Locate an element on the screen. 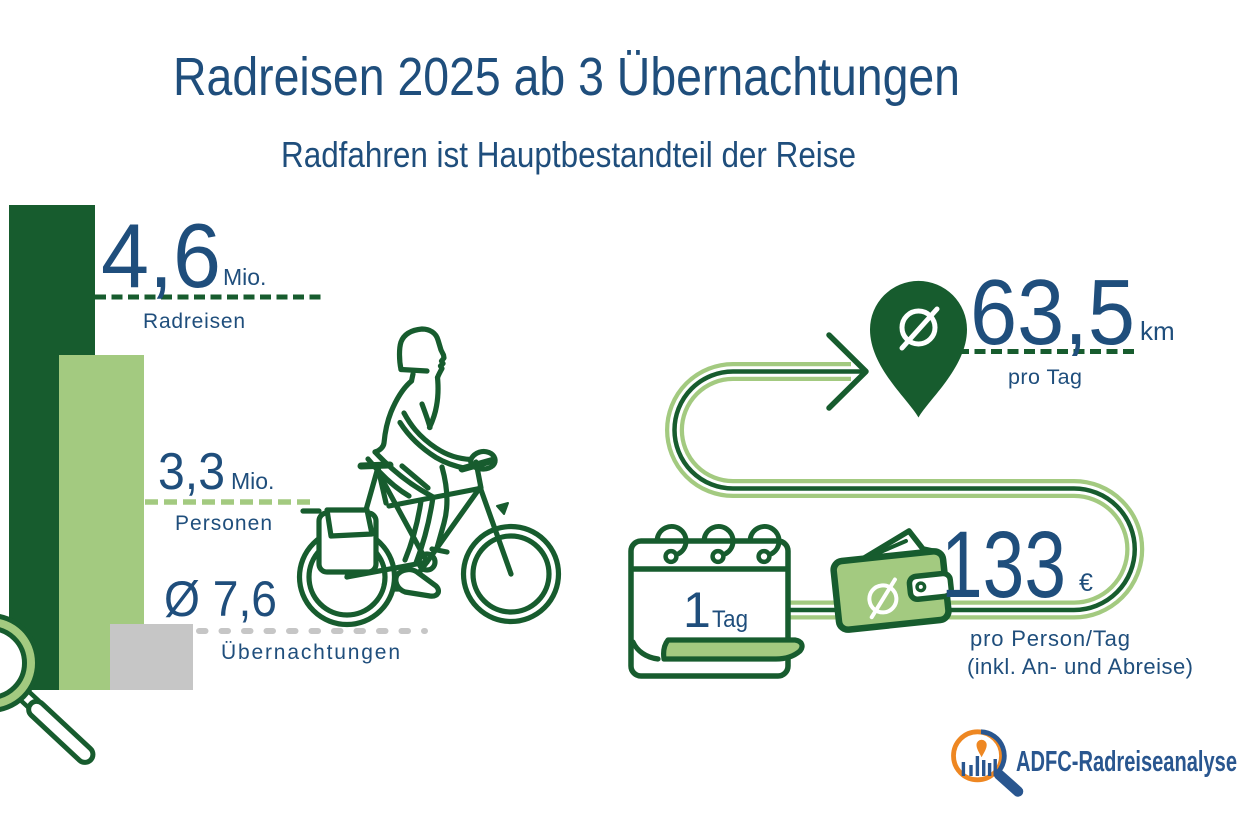 This screenshot has width=1240, height=832. svg-text: Ø 7,6 is located at coordinates (220, 599).